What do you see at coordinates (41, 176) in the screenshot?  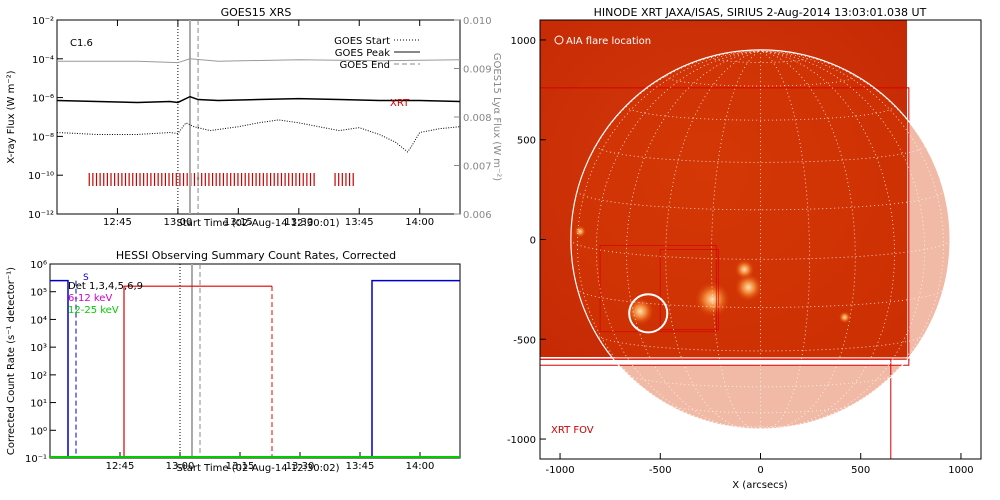 I see `goes-ytick-label: 10⁻¹⁰` at bounding box center [41, 176].